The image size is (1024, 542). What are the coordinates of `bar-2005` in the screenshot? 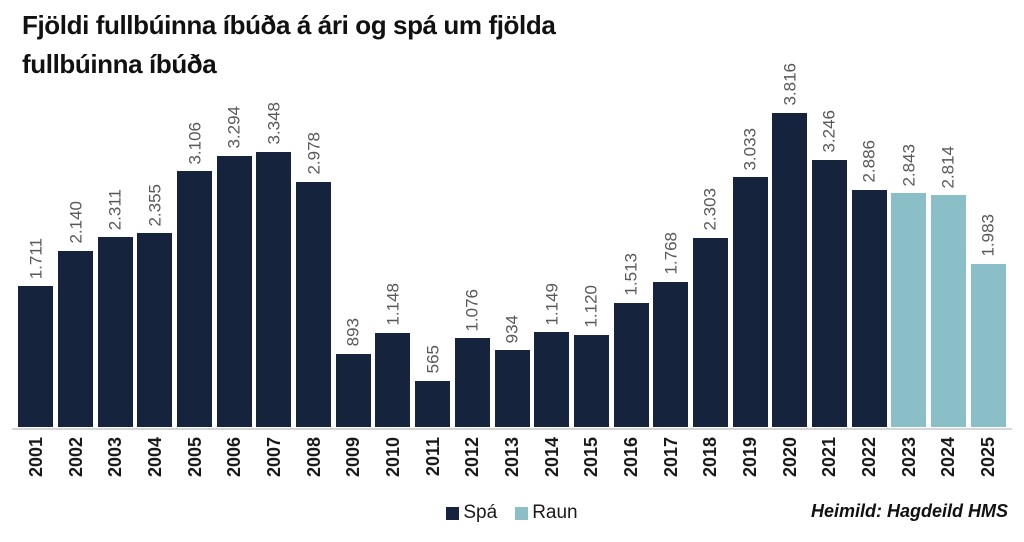 It's located at (195, 299).